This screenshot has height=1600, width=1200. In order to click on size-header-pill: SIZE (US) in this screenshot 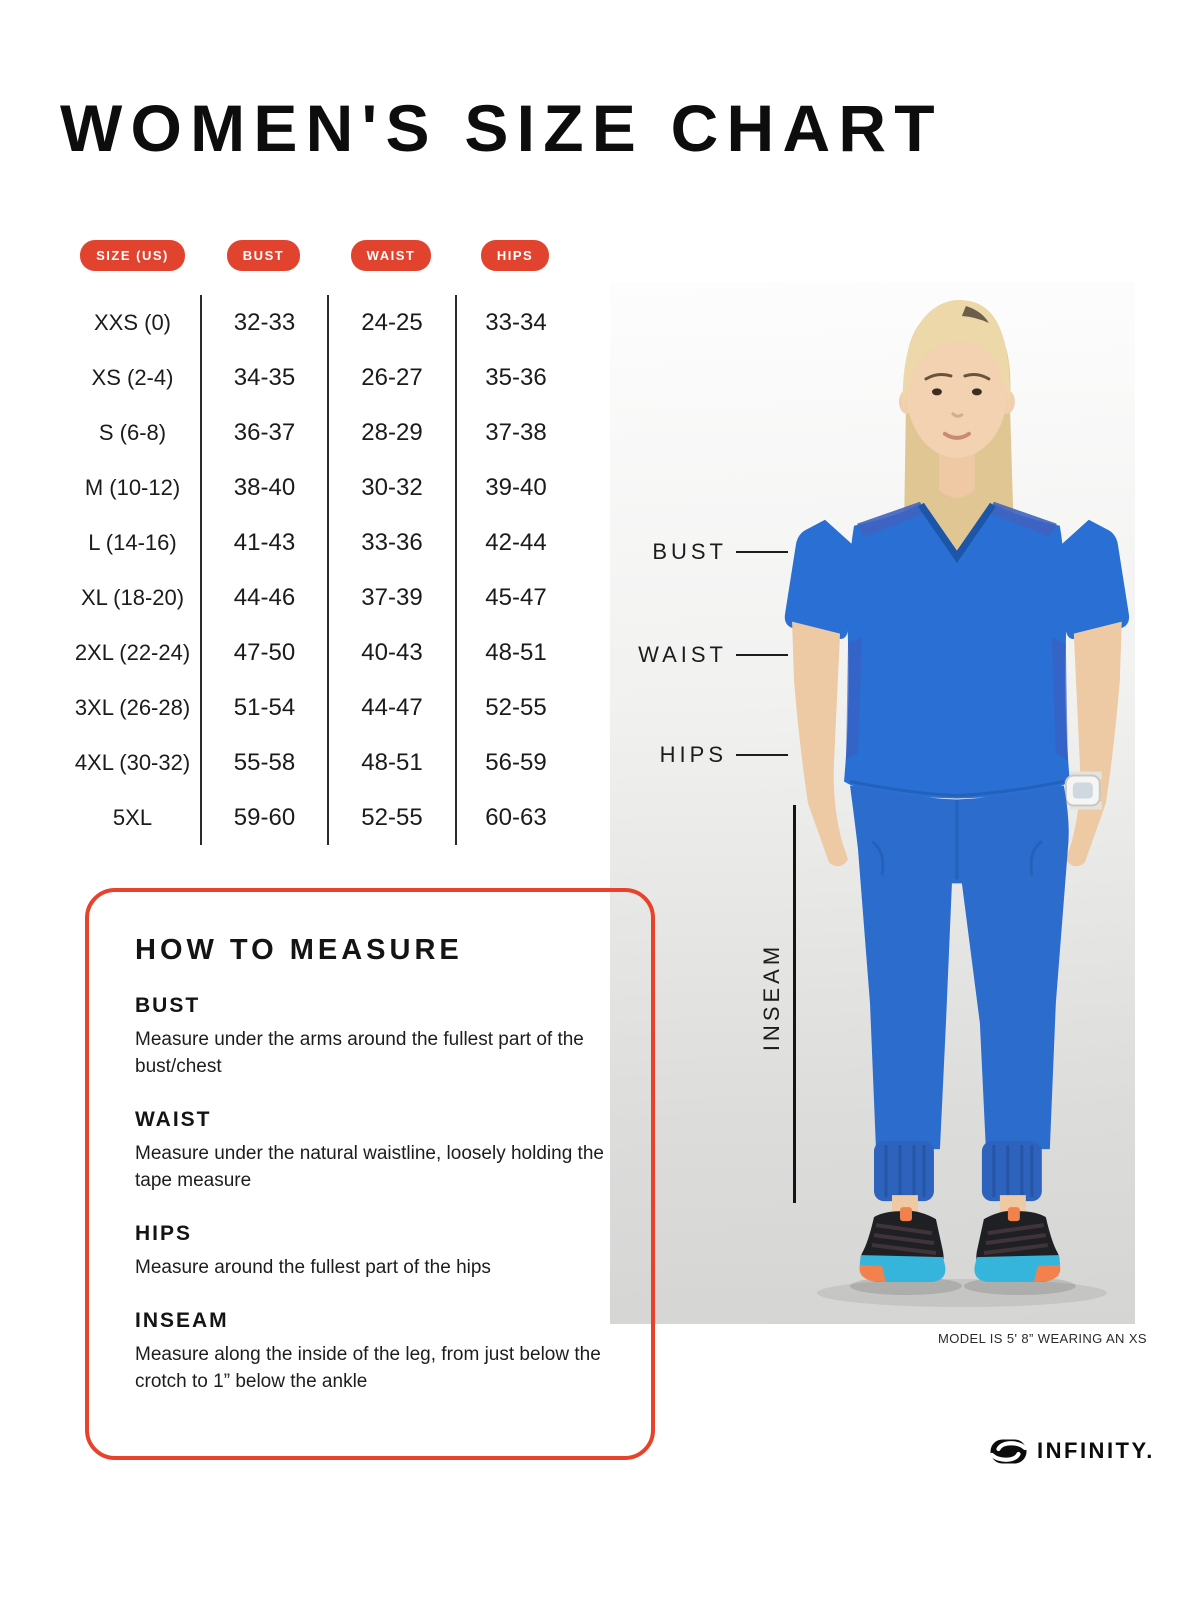, I will do `click(132, 255)`.